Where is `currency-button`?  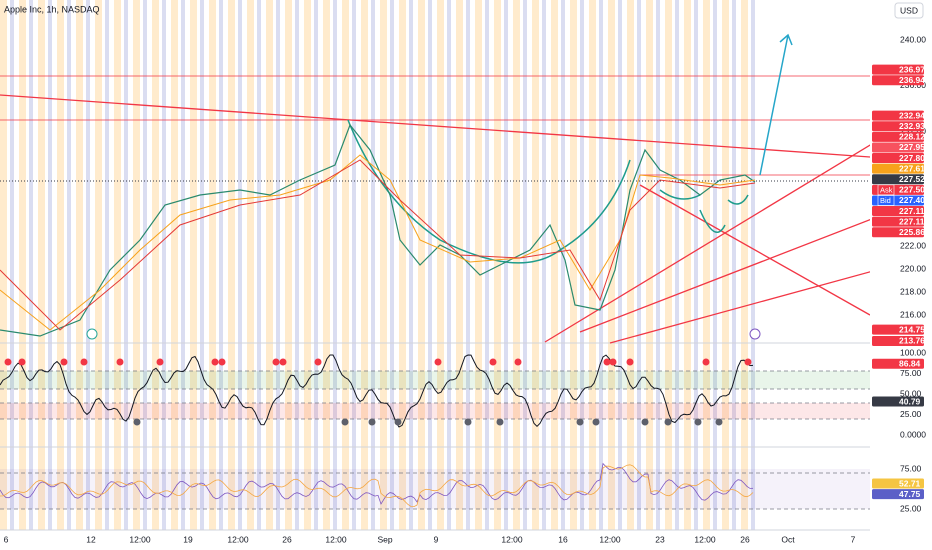
currency-button is located at coordinates (909, 10).